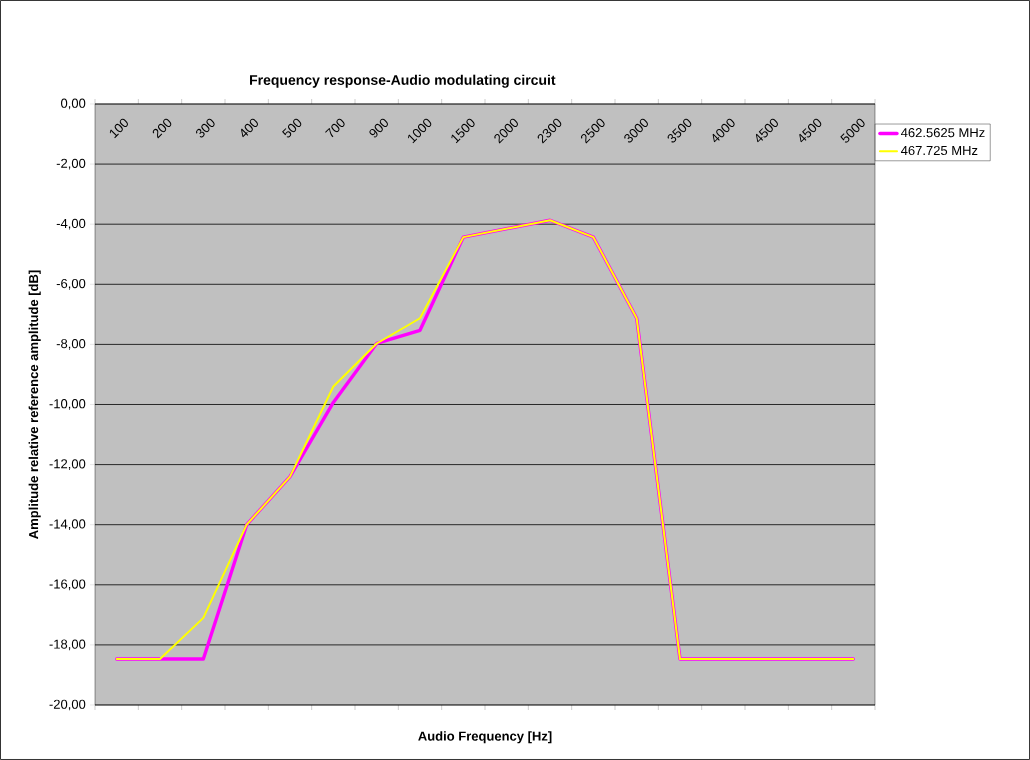 This screenshot has width=1030, height=760. Describe the element at coordinates (485, 737) in the screenshot. I see `x-axis-title: Audio Frequency [Hz]` at that location.